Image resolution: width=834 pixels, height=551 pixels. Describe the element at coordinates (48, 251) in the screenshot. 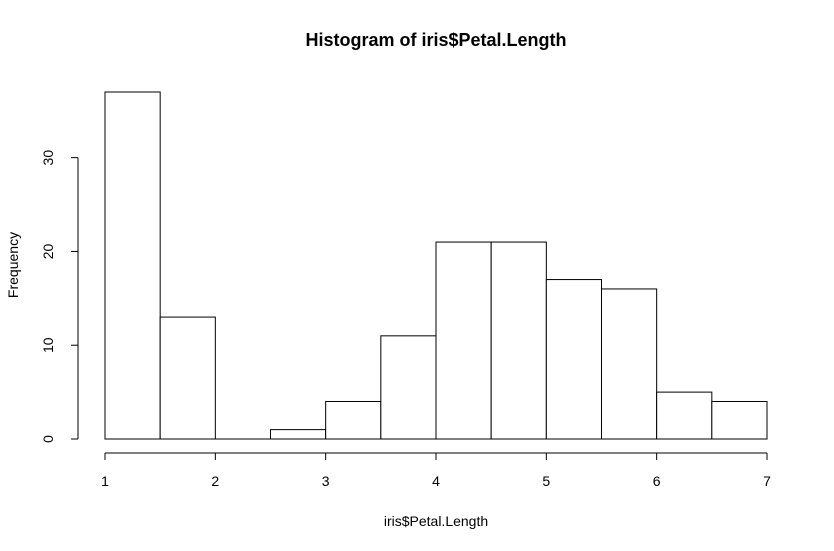

I see `y-tick-label: 20` at that location.